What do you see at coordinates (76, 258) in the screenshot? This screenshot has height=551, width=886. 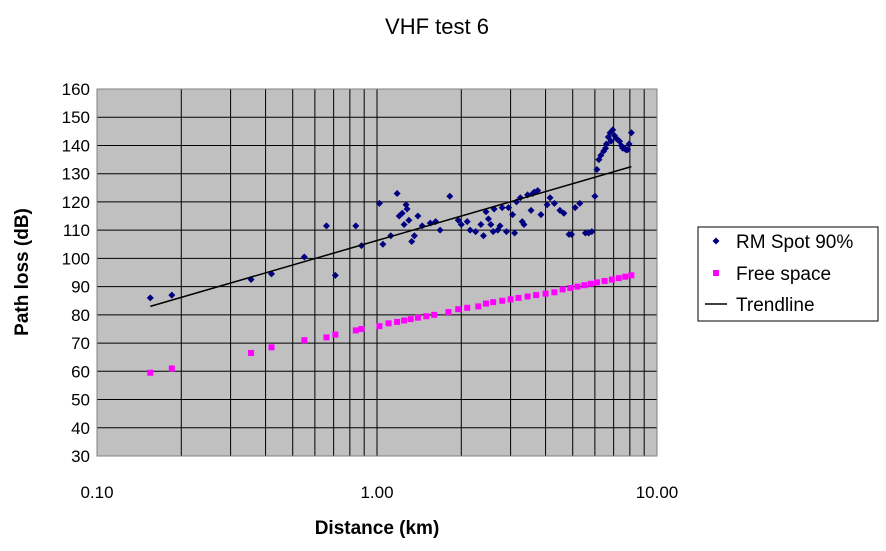 I see `y-tick-label: 100` at bounding box center [76, 258].